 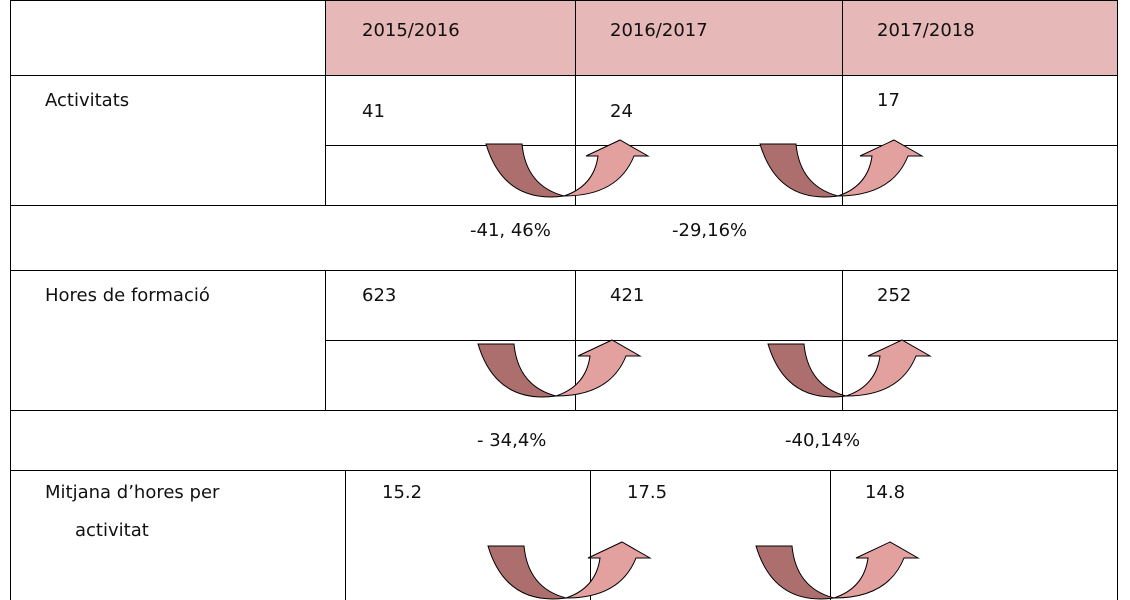 What do you see at coordinates (510, 230) in the screenshot?
I see `change-value: -41, 46%` at bounding box center [510, 230].